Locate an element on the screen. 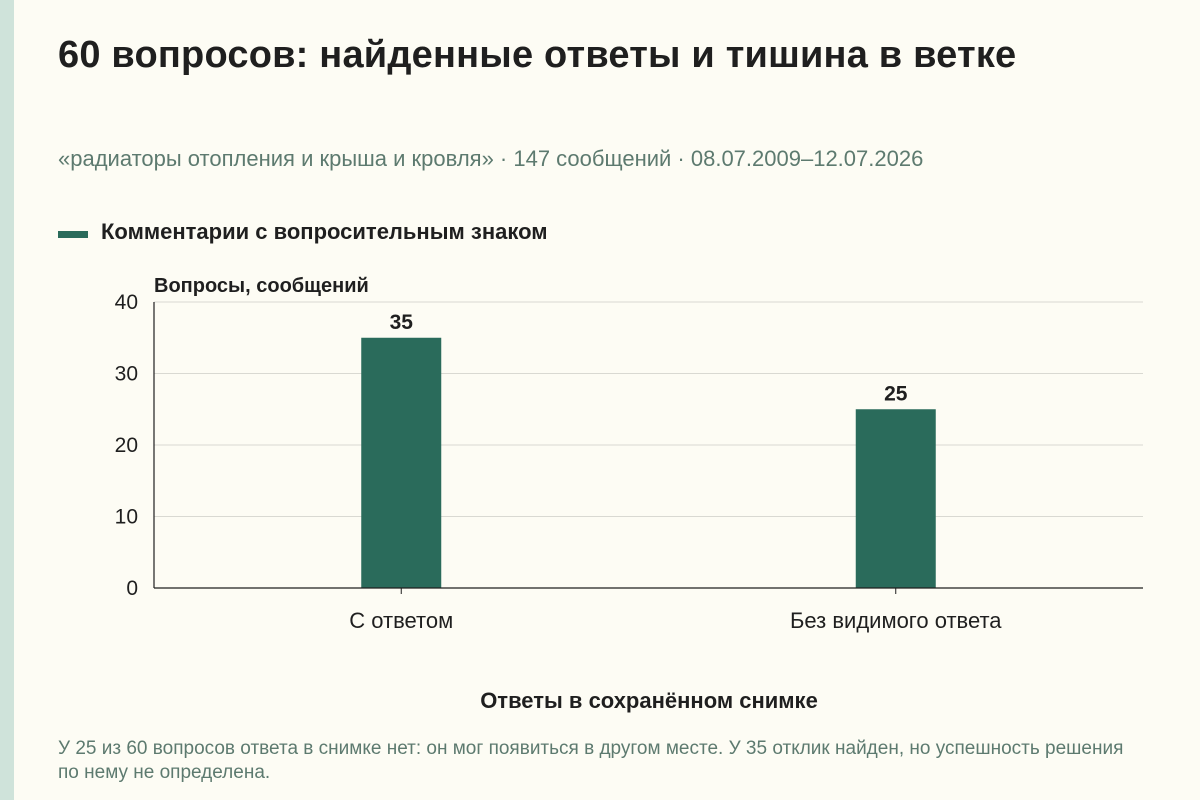 The image size is (1200, 800). y-tick-label: 0 is located at coordinates (132, 588).